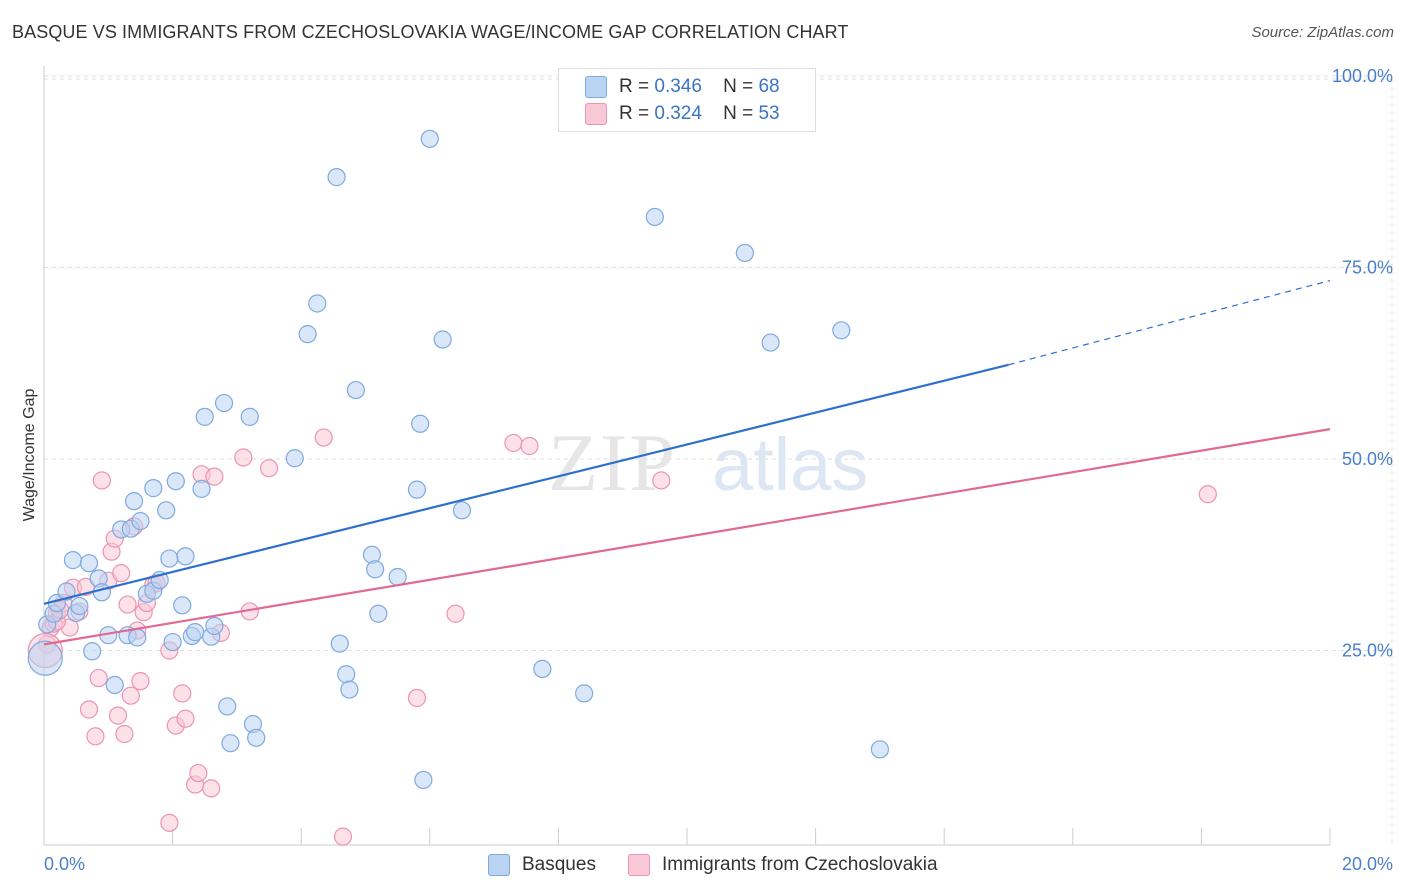 Image resolution: width=1406 pixels, height=892 pixels. I want to click on y-tick-label: 25.0%, so click(1367, 651).